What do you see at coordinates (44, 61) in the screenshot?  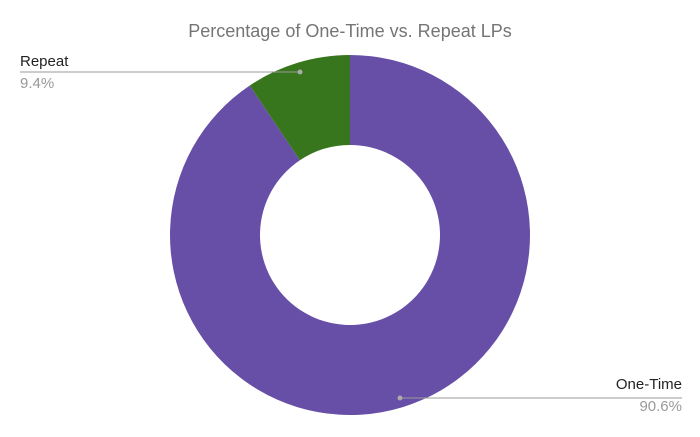 I see `slice-label: Repeat` at bounding box center [44, 61].